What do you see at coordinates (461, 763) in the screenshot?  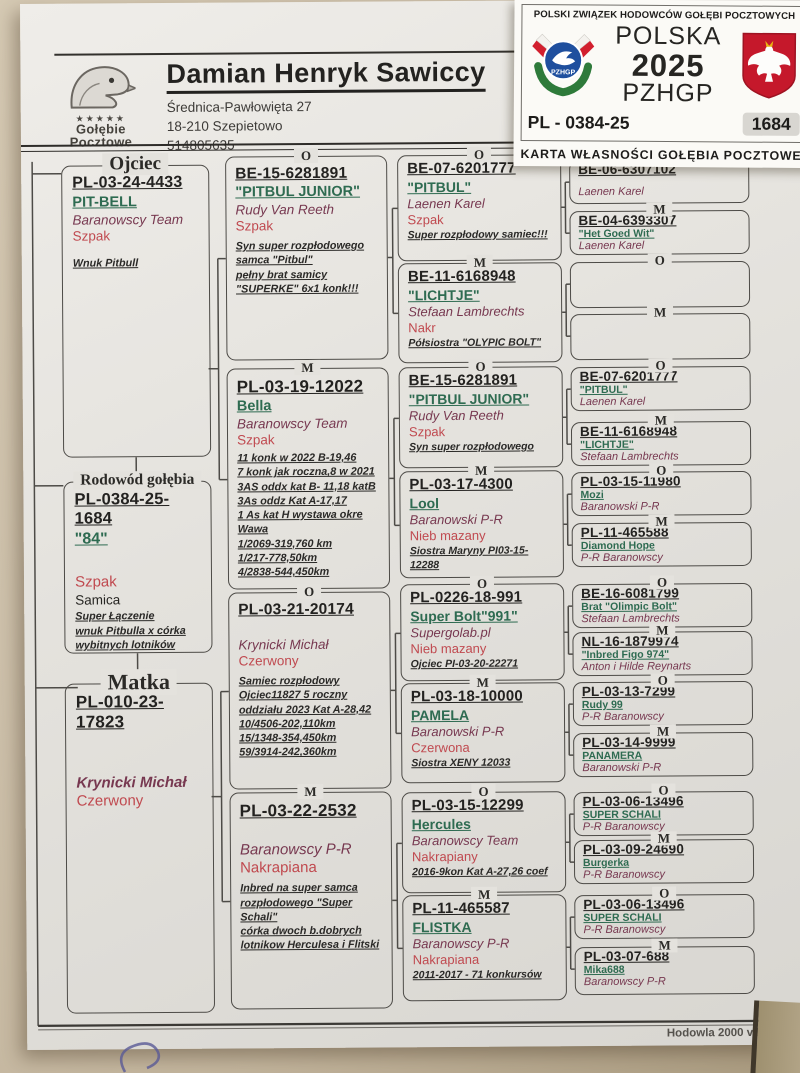 I see `description: Siostra XENY 12033` at bounding box center [461, 763].